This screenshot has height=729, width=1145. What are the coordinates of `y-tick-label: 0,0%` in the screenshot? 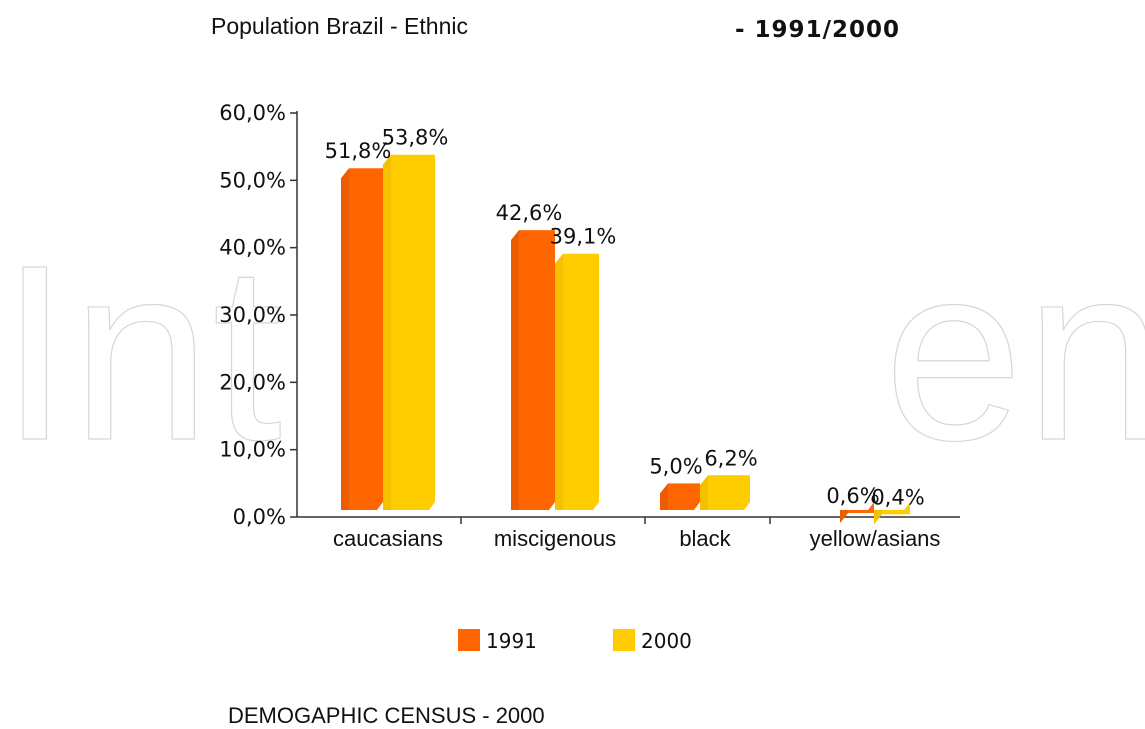 It's located at (259, 517).